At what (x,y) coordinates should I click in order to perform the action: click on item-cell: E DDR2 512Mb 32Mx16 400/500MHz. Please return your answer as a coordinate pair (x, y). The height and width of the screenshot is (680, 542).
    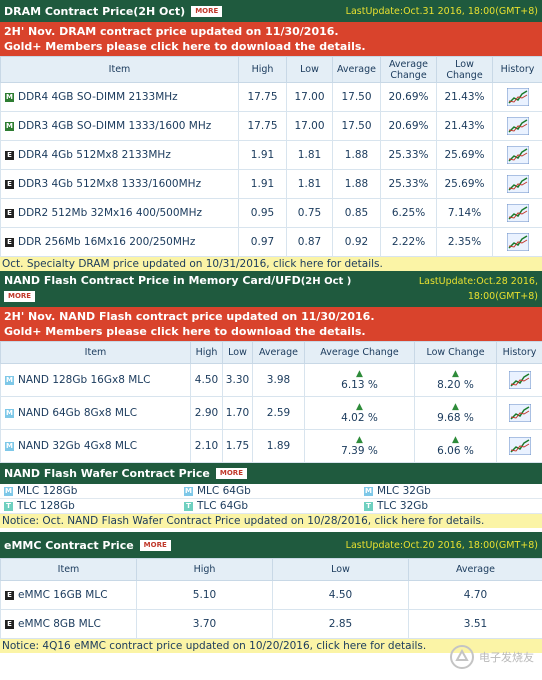
    Looking at the image, I should click on (119, 213).